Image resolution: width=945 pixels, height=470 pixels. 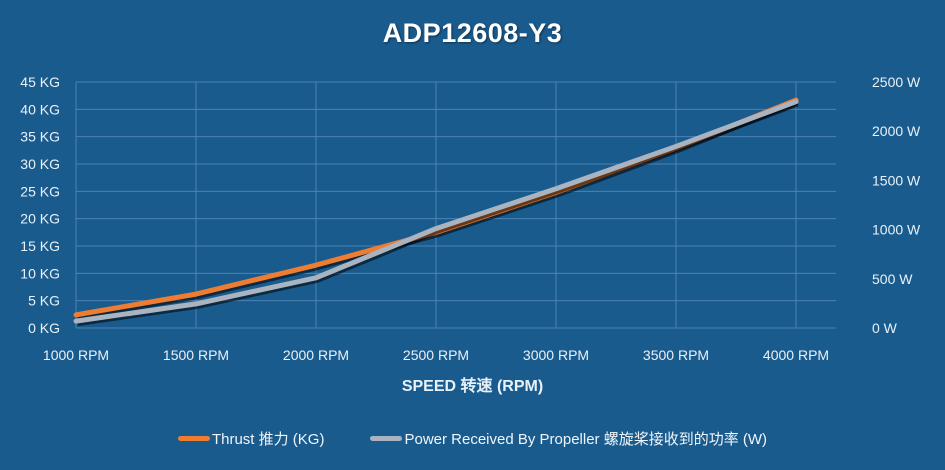 I want to click on x-tick-label: 1500 RPM, so click(x=196, y=355).